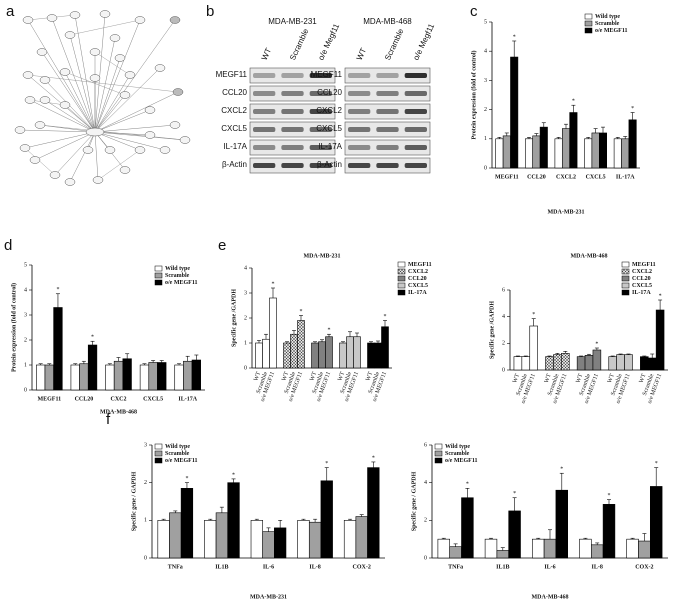 This screenshot has height=600, width=685. I want to click on x-axis-label: MDA-MB-468, so click(550, 597).